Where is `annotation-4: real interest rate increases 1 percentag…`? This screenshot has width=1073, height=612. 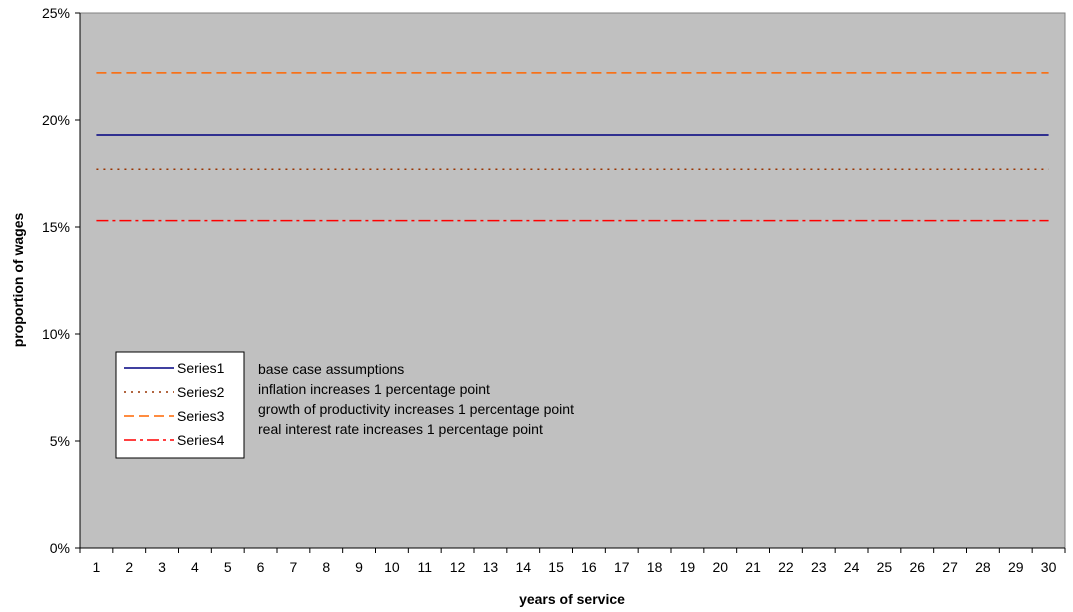 annotation-4: real interest rate increases 1 percentag… is located at coordinates (400, 429).